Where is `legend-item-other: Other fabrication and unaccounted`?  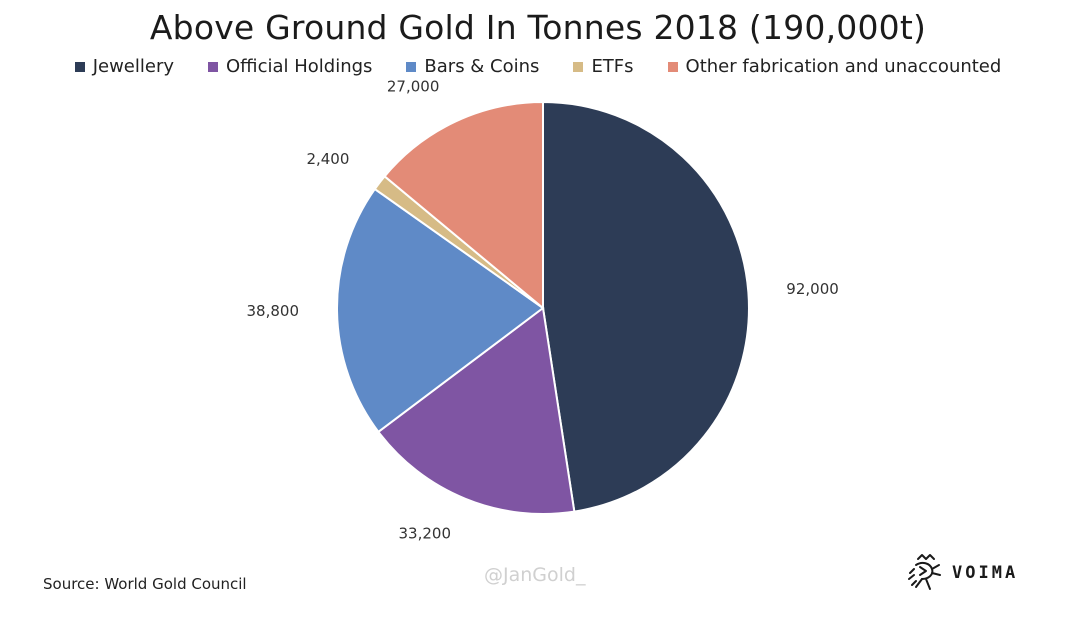
legend-item-other: Other fabrication and unaccounted is located at coordinates (834, 66).